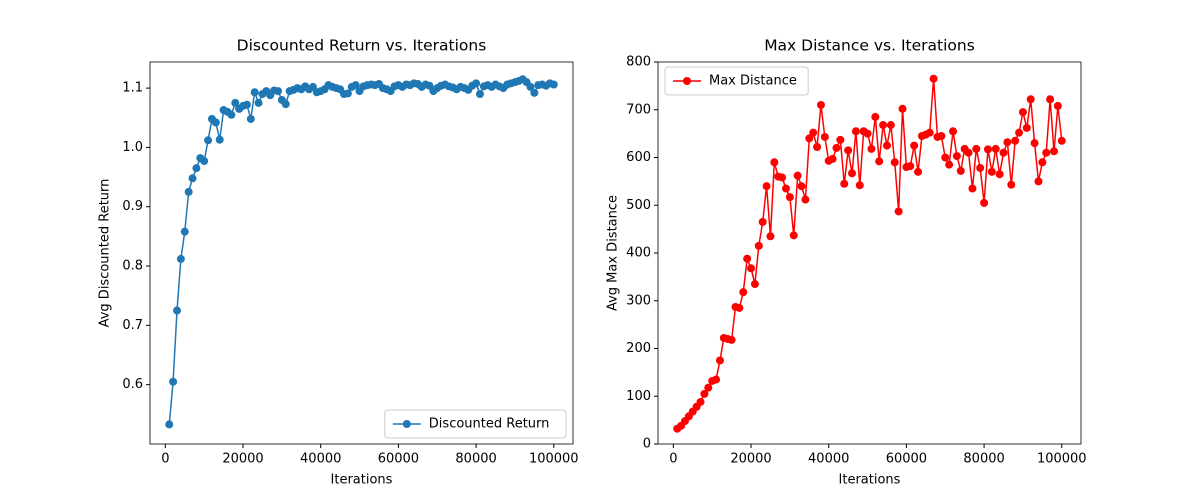  I want to click on y-tick-label: 0.7, so click(132, 325).